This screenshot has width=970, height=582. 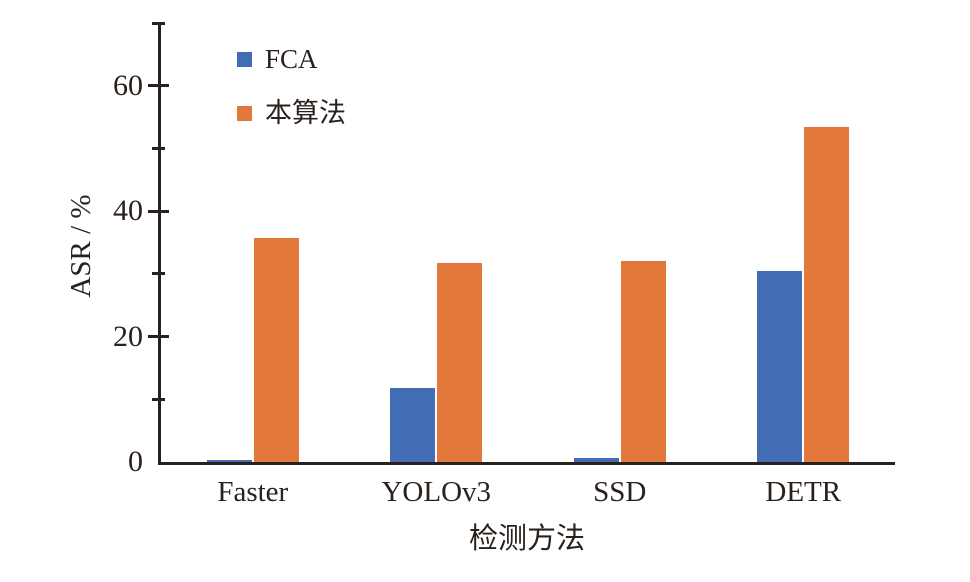 I want to click on bar-本算法-SSD, so click(x=643, y=361).